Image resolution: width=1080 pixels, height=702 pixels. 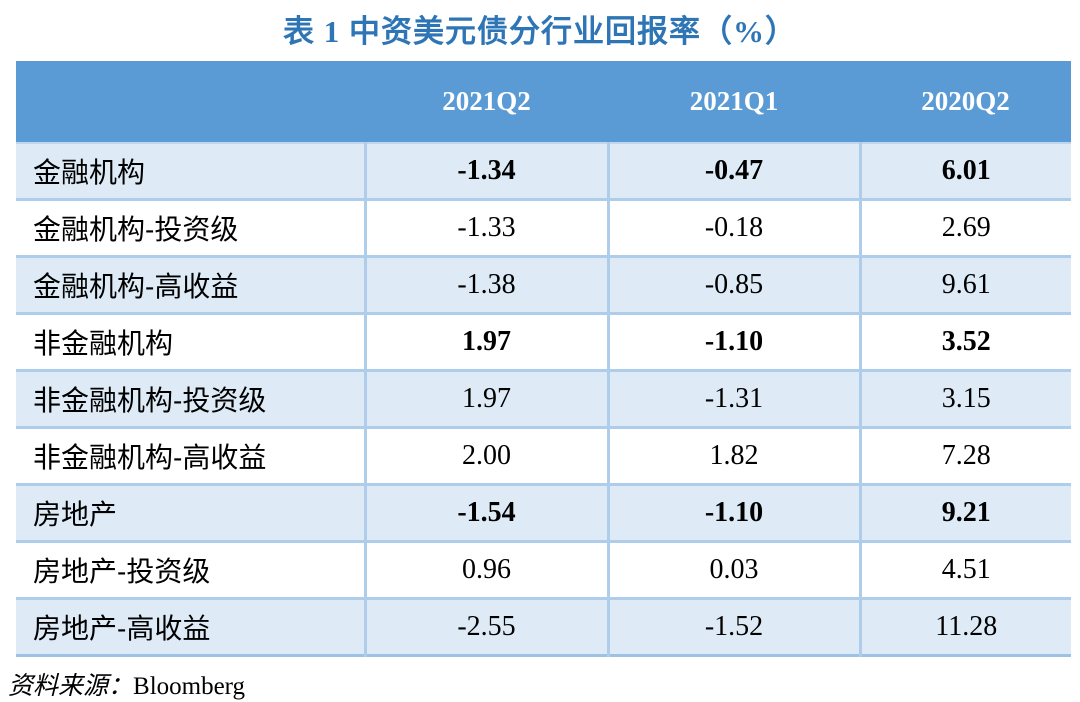 I want to click on table-row-nonfinancials-ig: 非金融机构-投资级 1.97 -1.31 3.15, so click(x=543, y=398).